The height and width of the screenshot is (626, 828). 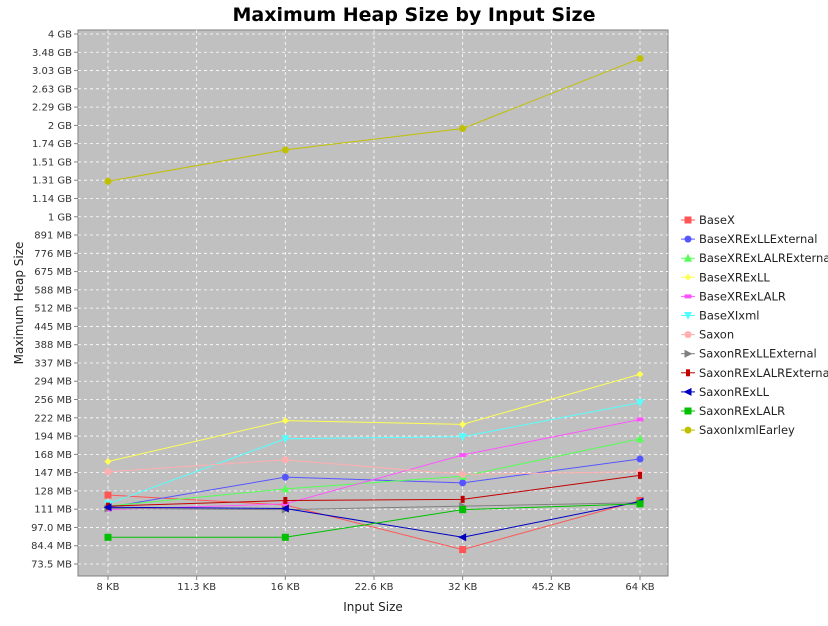 What do you see at coordinates (52, 144) in the screenshot?
I see `y-tick-label: 1.74 GB` at bounding box center [52, 144].